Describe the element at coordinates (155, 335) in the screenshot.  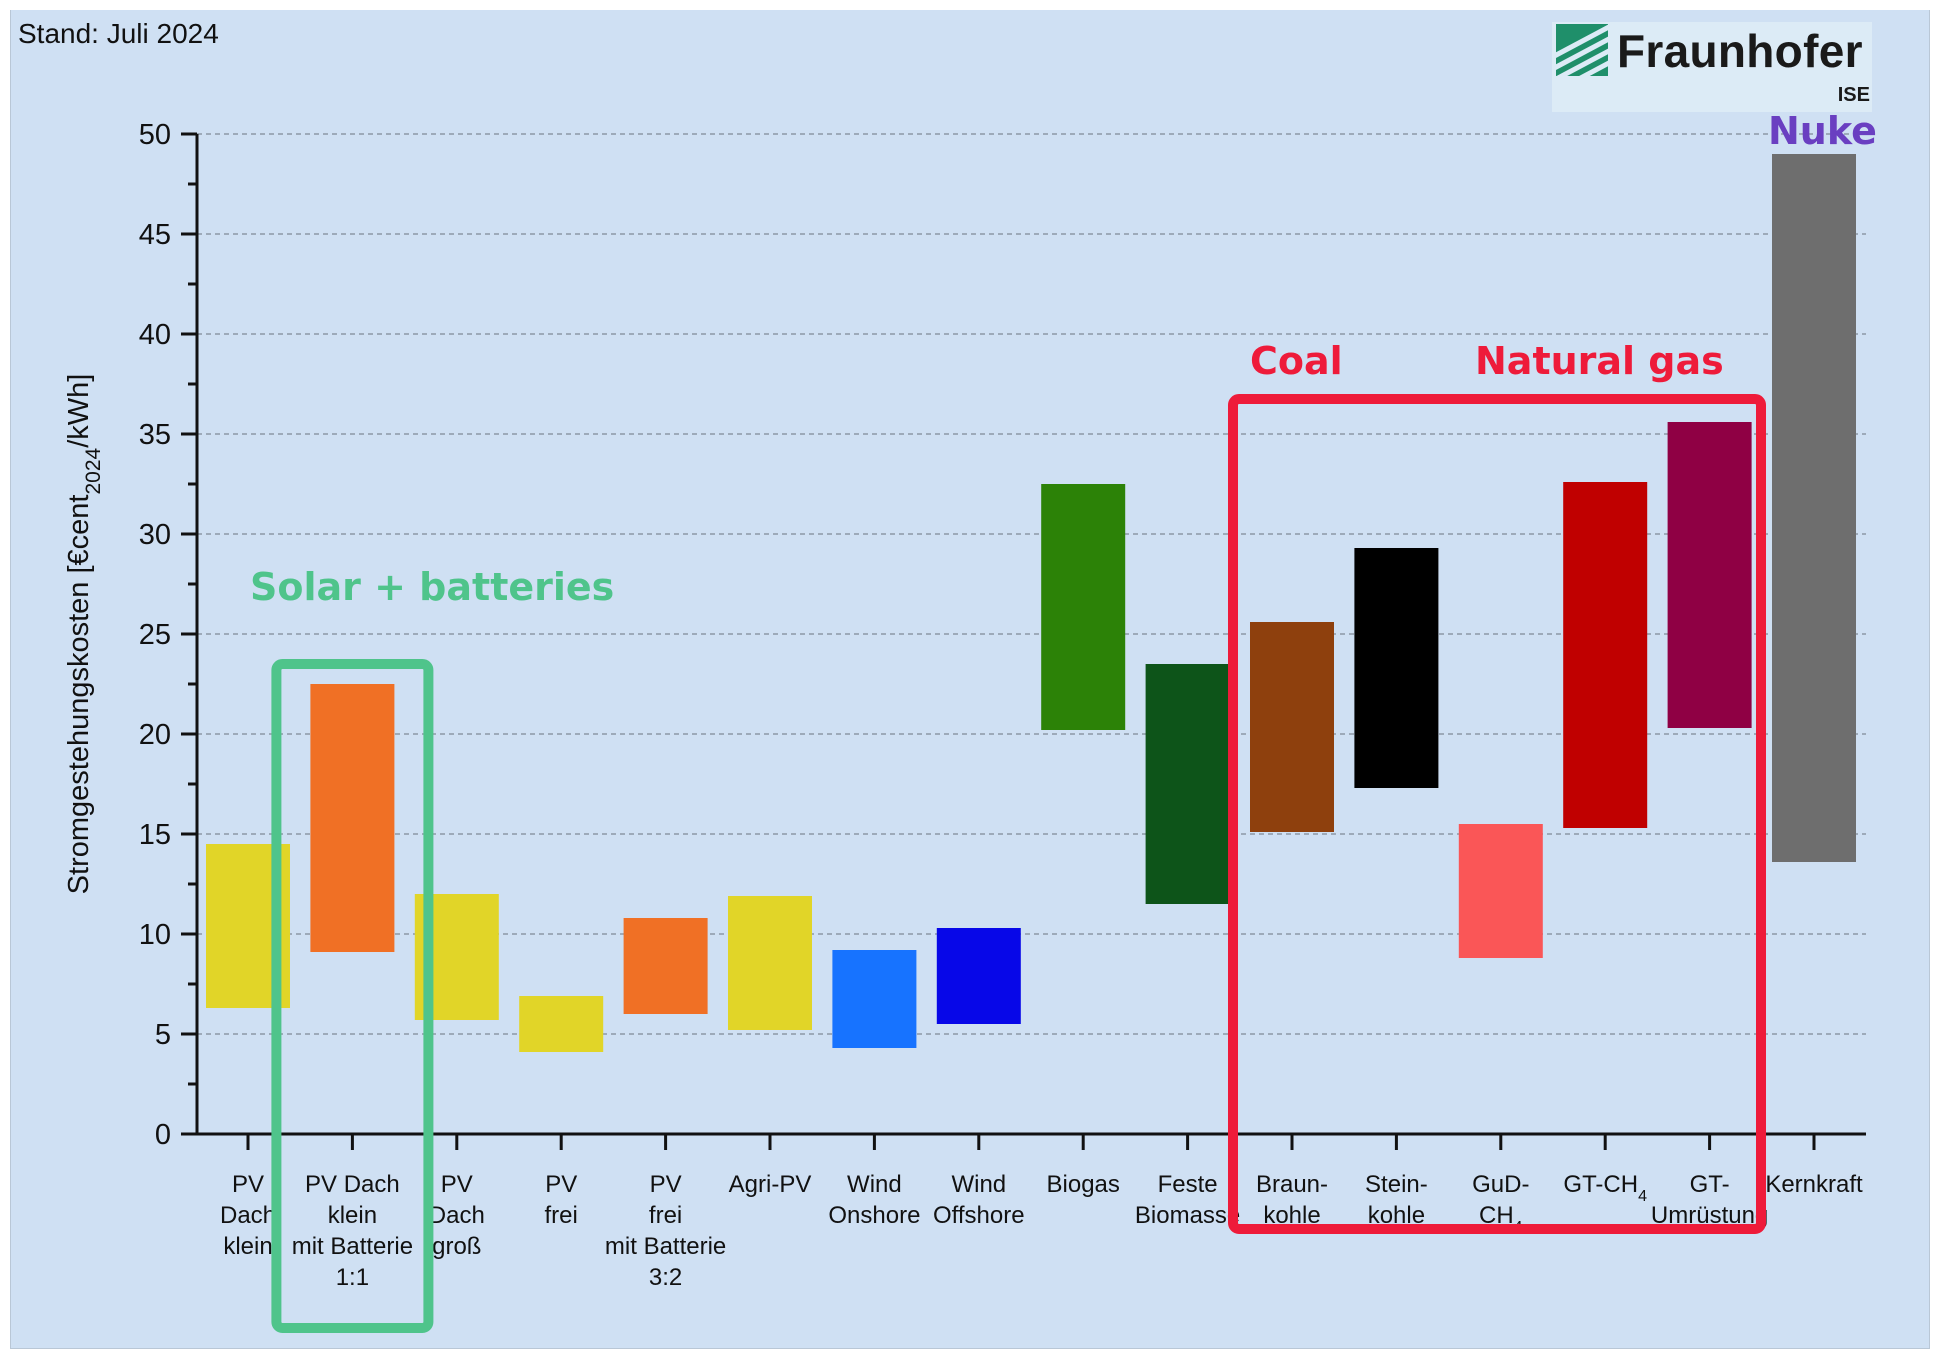
I see `y-tick-label: 40` at that location.